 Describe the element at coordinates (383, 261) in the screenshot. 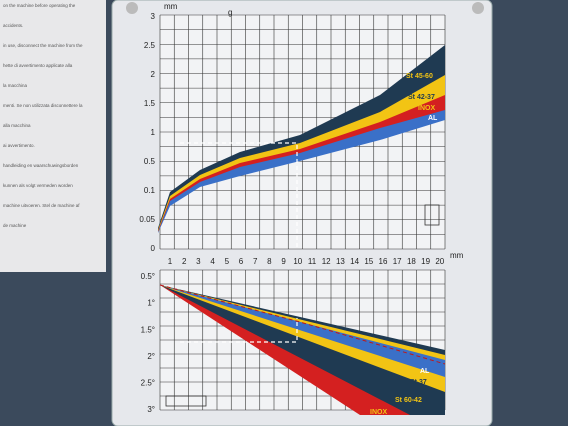

I see `x-label: 16` at that location.